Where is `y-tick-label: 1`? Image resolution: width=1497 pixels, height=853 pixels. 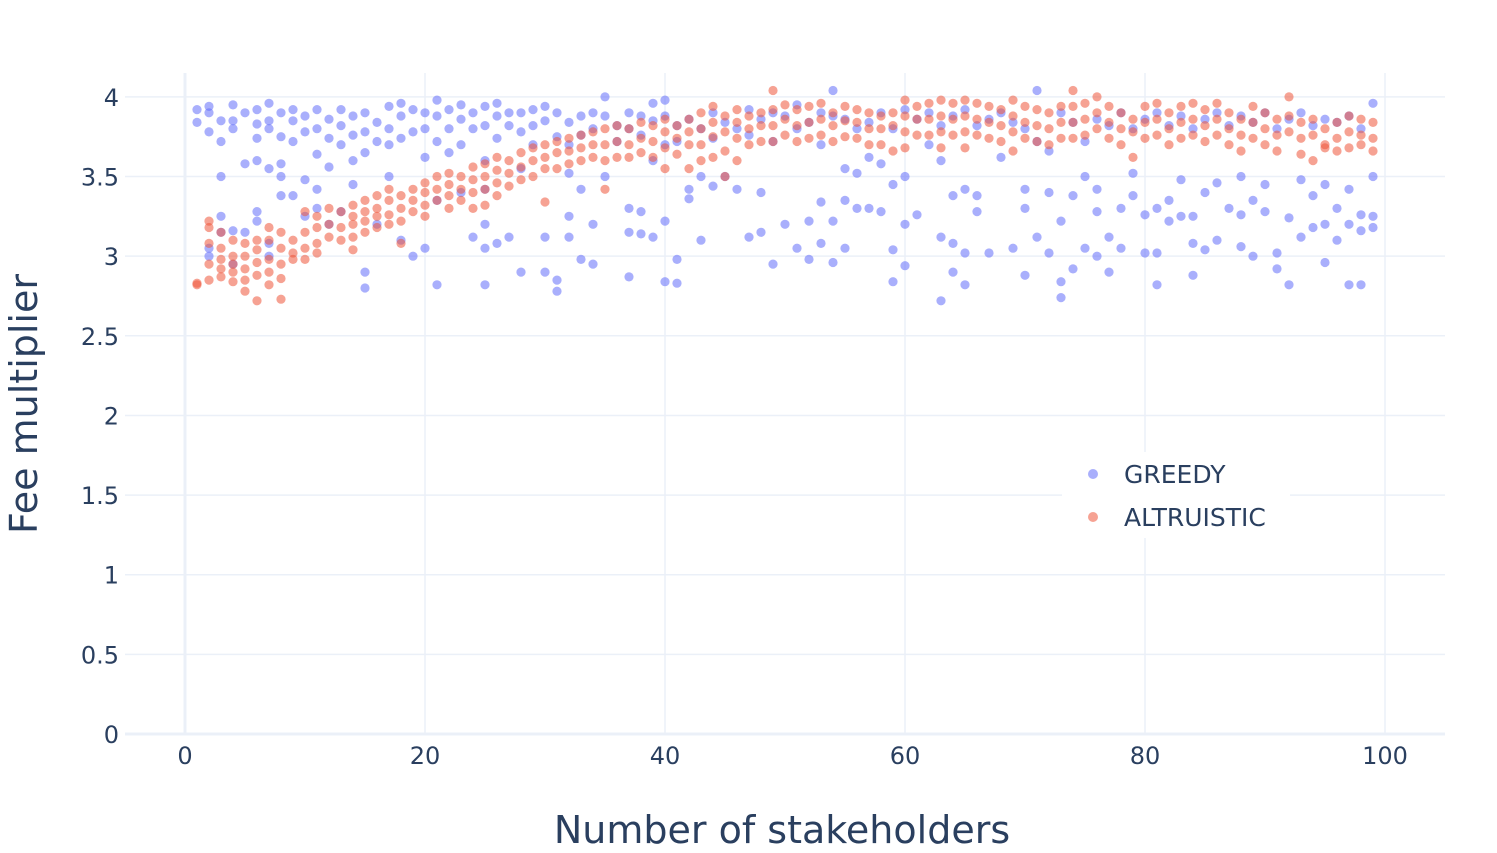 y-tick-label: 1 is located at coordinates (111, 576).